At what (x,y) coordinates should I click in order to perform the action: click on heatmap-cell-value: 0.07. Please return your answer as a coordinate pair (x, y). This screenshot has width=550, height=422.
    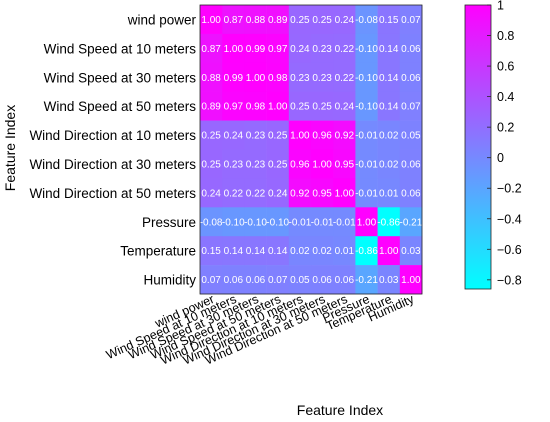
    Looking at the image, I should click on (211, 280).